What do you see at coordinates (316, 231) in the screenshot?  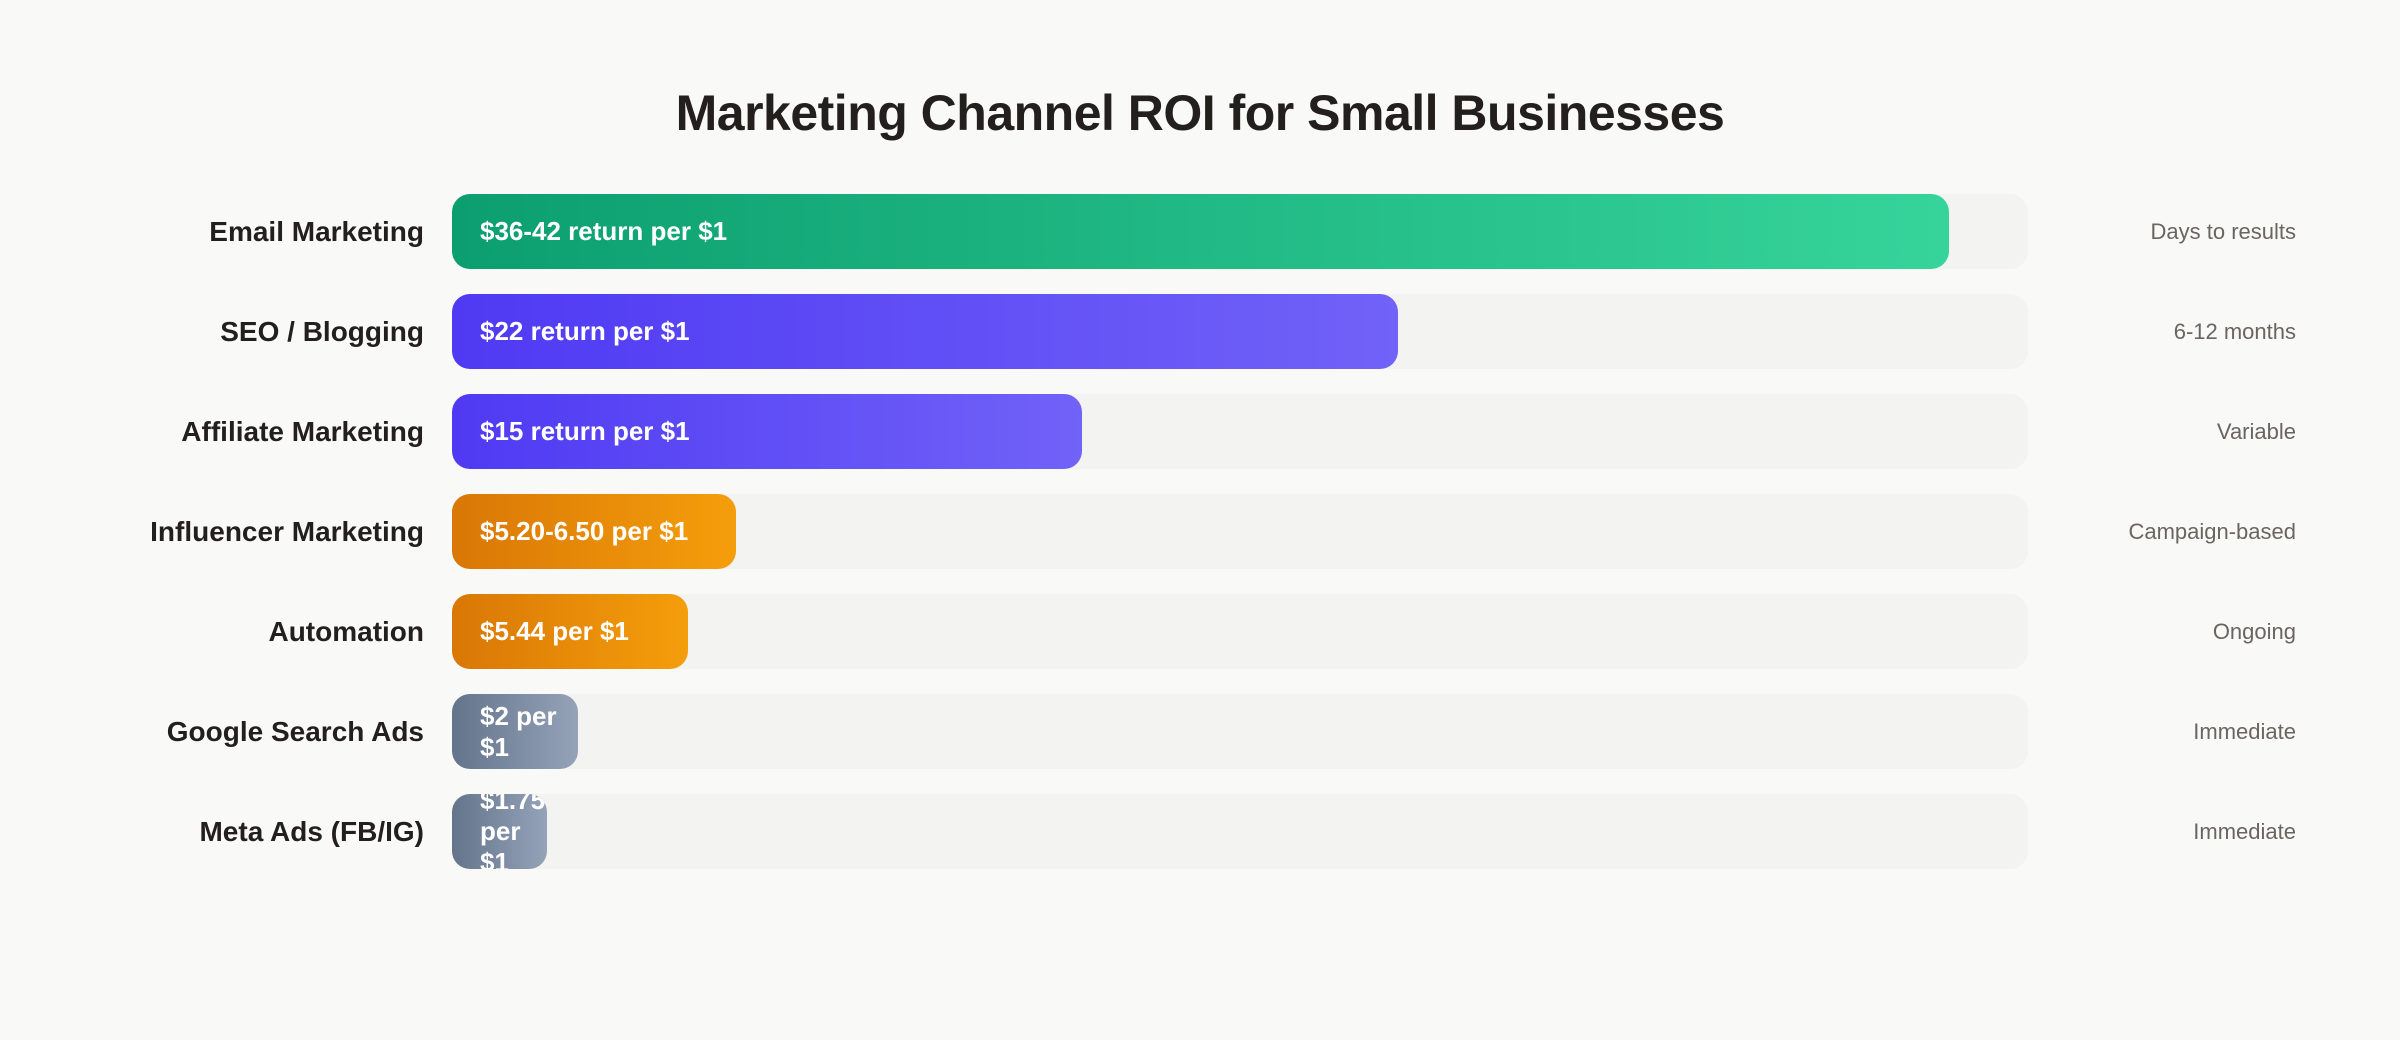 I see `category-label: Email Marketing` at bounding box center [316, 231].